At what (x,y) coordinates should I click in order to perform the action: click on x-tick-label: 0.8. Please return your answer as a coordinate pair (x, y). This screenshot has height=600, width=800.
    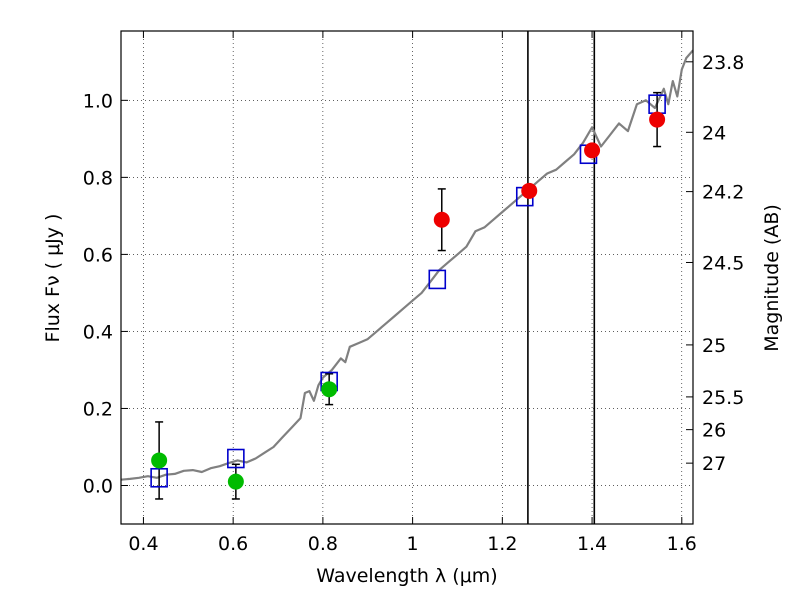
    Looking at the image, I should click on (323, 544).